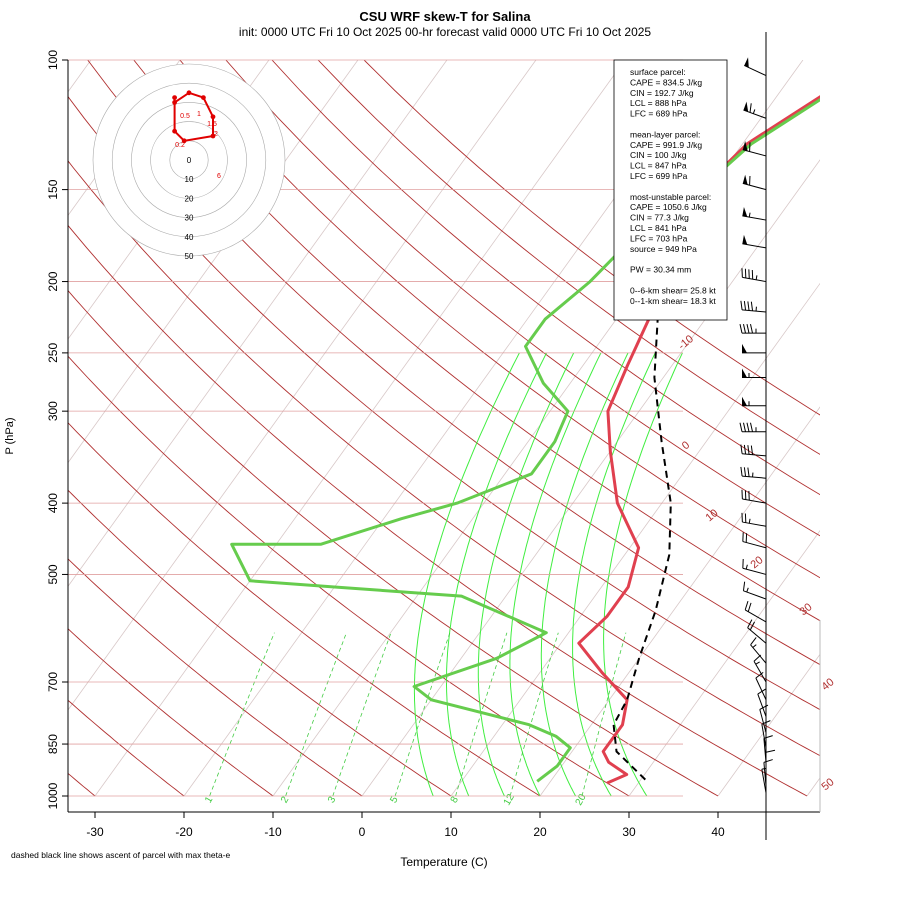 Image resolution: width=900 pixels, height=900 pixels. What do you see at coordinates (53, 189) in the screenshot?
I see `y-tick-label: 150` at bounding box center [53, 189].